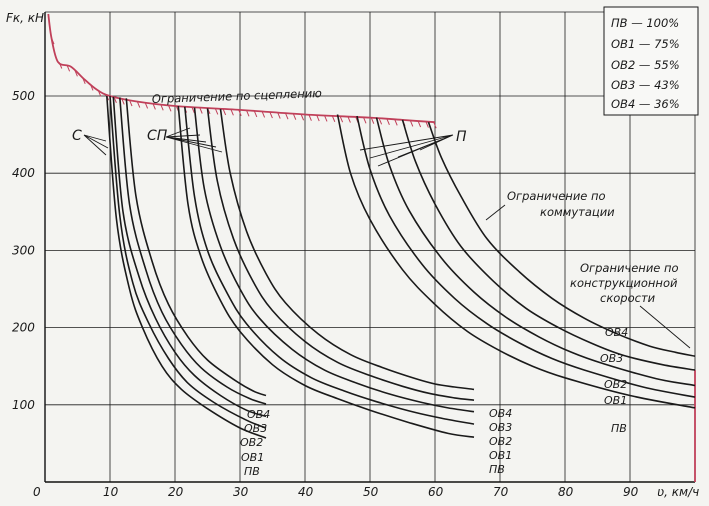  Describe the element at coordinates (678, 492) in the screenshot. I see `x-axis-label: ʋ, км/ч` at that location.